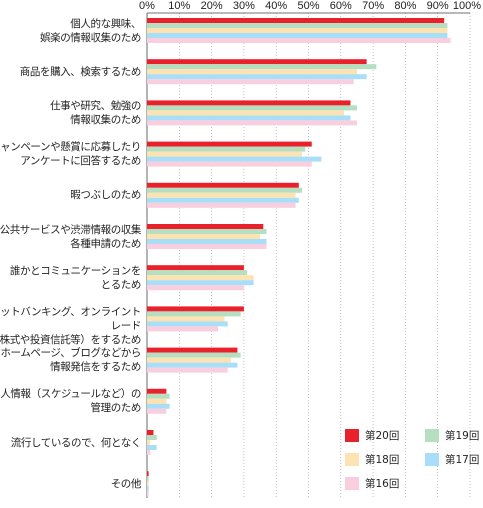 Image resolution: width=483 pixels, height=508 pixels. Describe the element at coordinates (382, 436) in the screenshot. I see `legend-label: 第20回` at that location.